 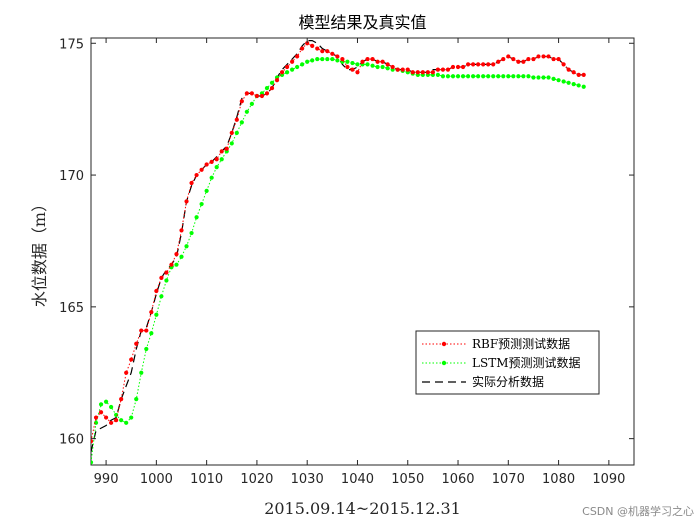 What do you see at coordinates (39, 251) in the screenshot?
I see `y-axis-label: 水位数据（m）` at bounding box center [39, 251].